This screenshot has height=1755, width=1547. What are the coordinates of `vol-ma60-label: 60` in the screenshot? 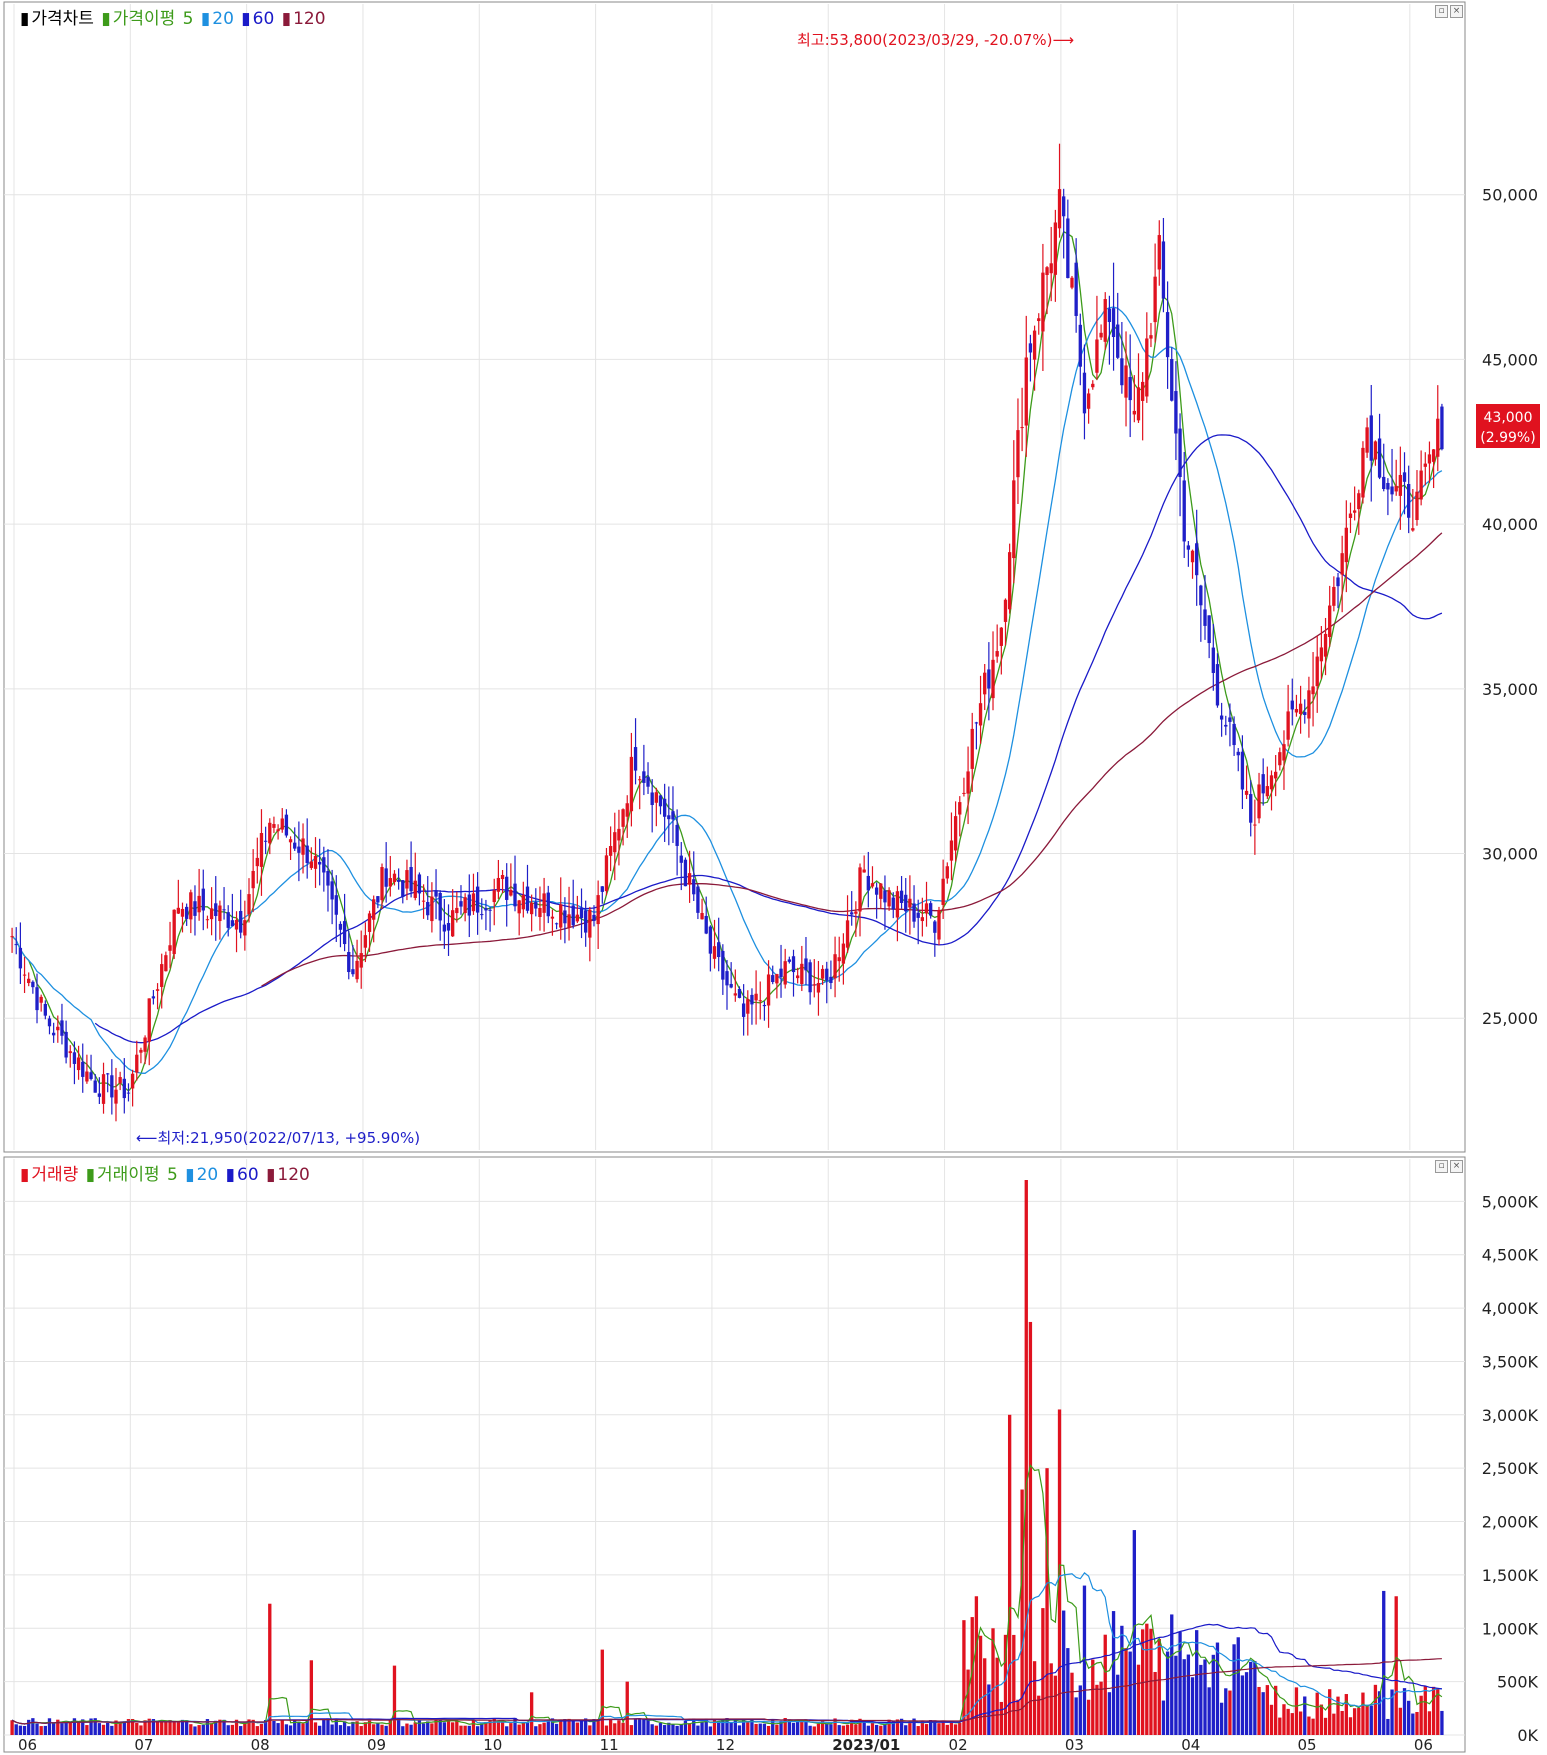 It's located at (248, 1175).